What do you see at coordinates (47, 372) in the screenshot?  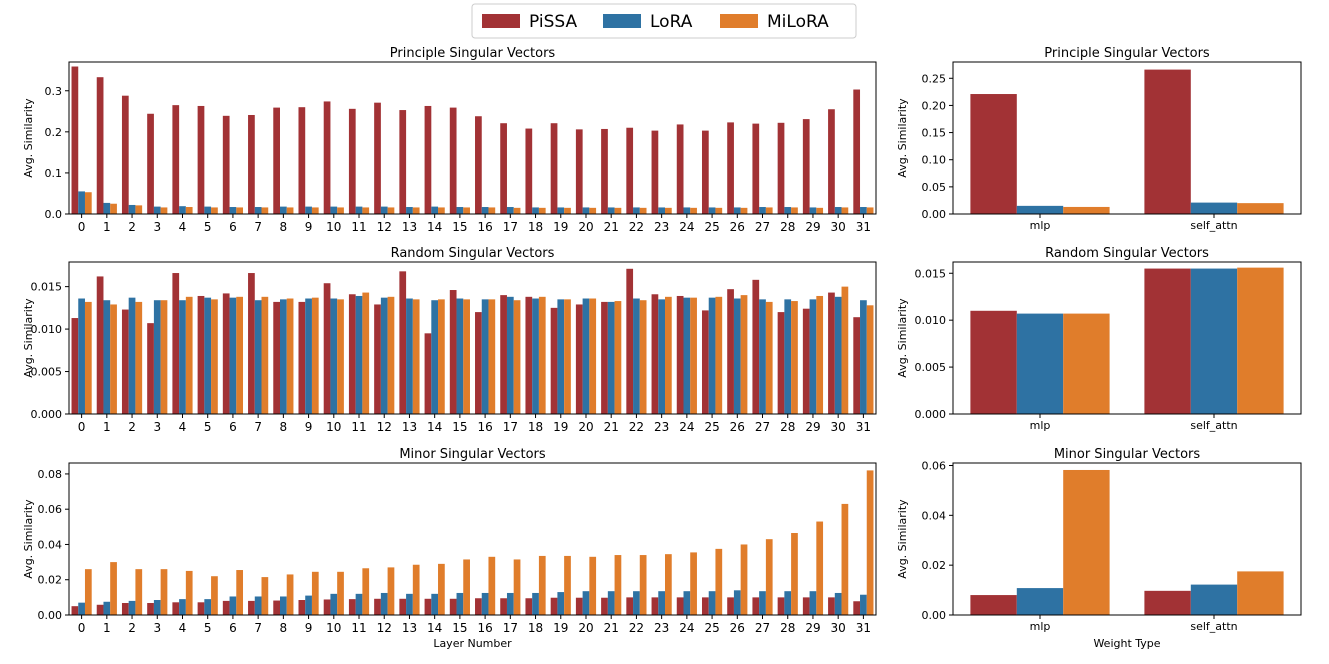 I see `y-tick-label: 0.005` at bounding box center [47, 372].